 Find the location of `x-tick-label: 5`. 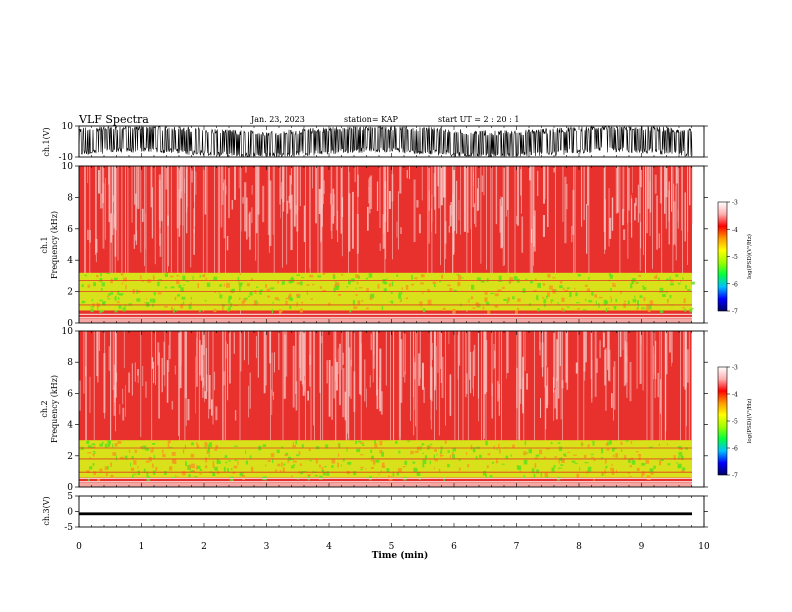

x-tick-label: 5 is located at coordinates (392, 547).